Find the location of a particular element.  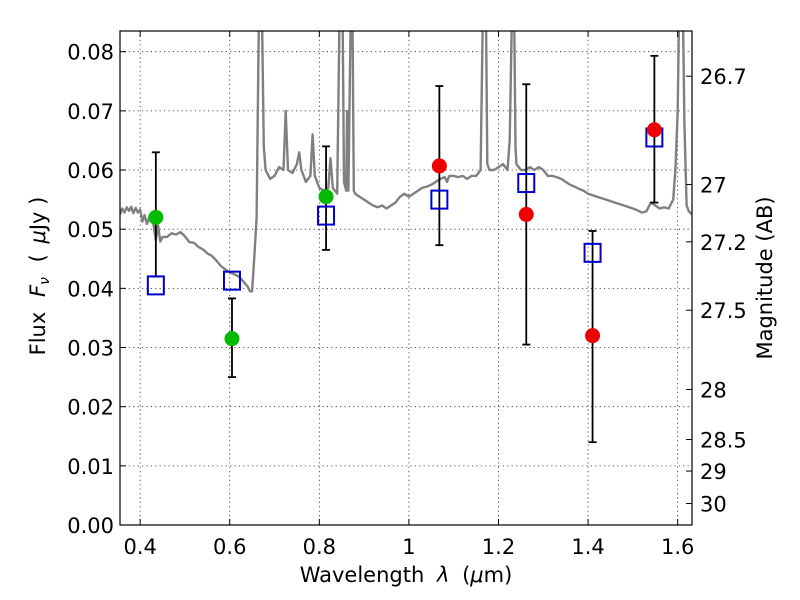

y-tick-label: 0.01 is located at coordinates (90, 467).